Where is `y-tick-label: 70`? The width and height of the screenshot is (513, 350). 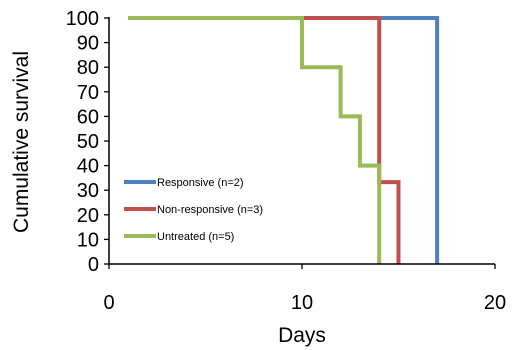
y-tick-label: 70 is located at coordinates (88, 93).